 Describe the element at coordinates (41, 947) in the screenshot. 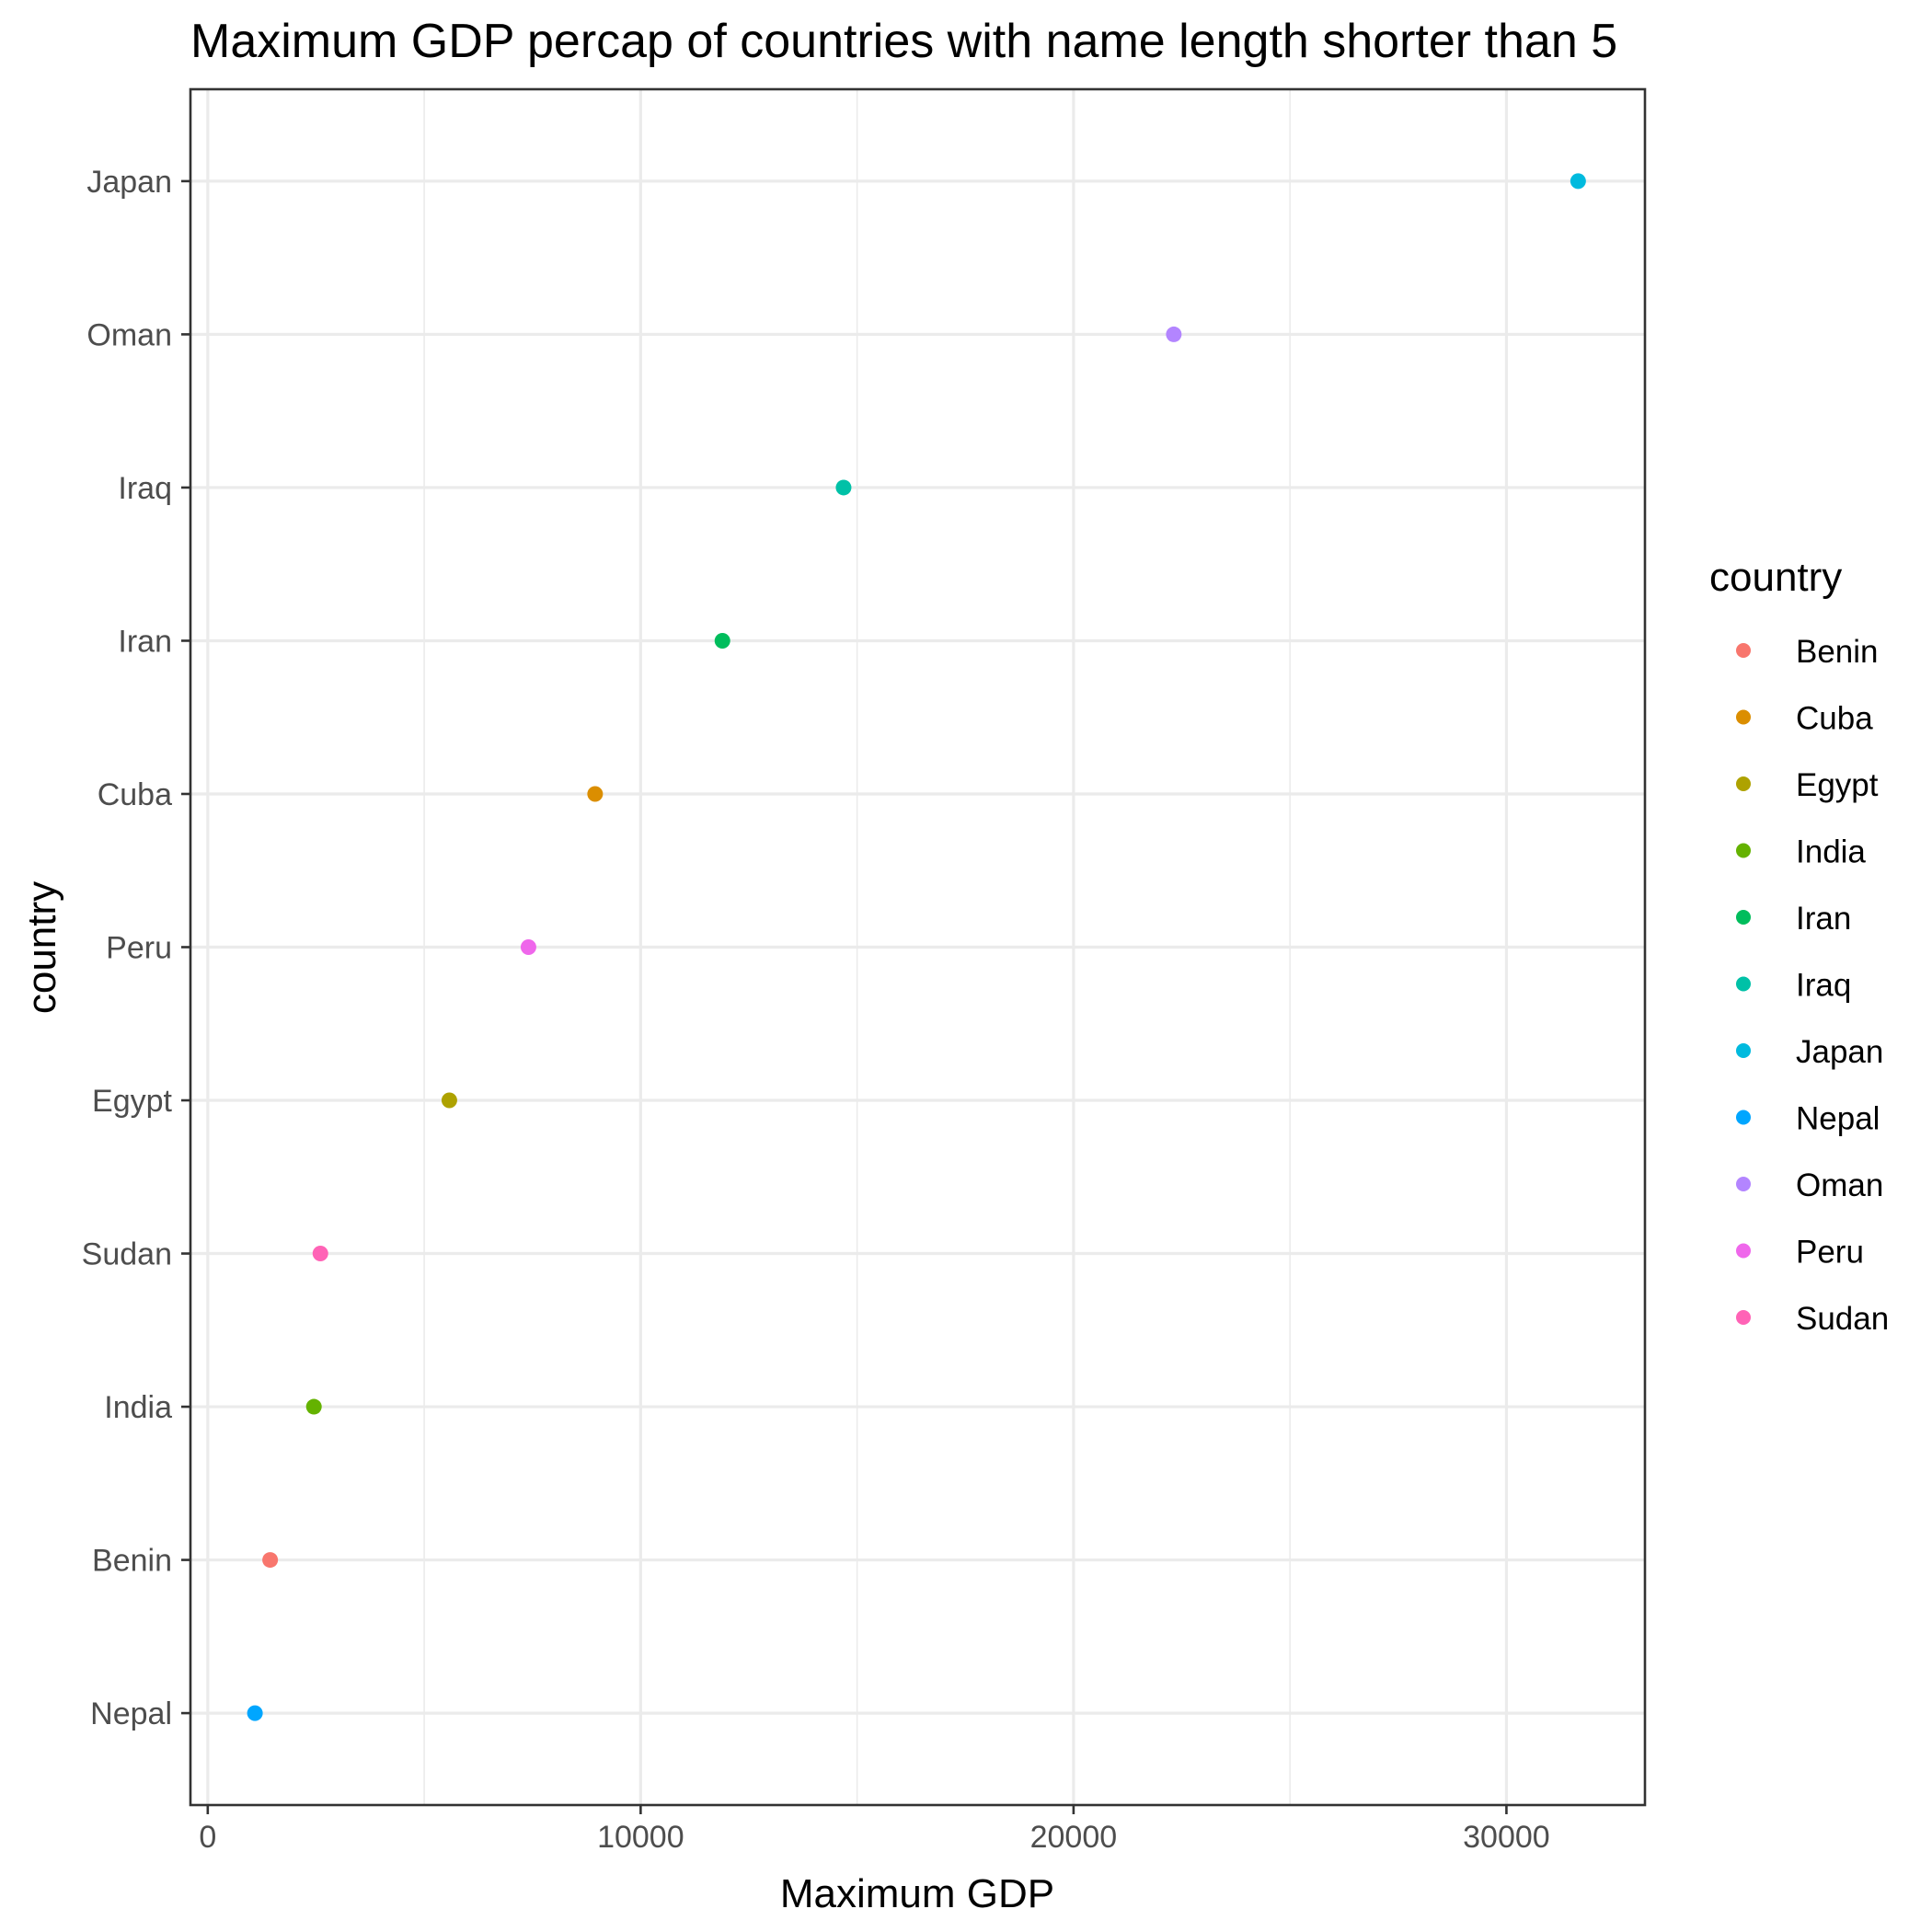

I see `y-axis-title: country` at that location.